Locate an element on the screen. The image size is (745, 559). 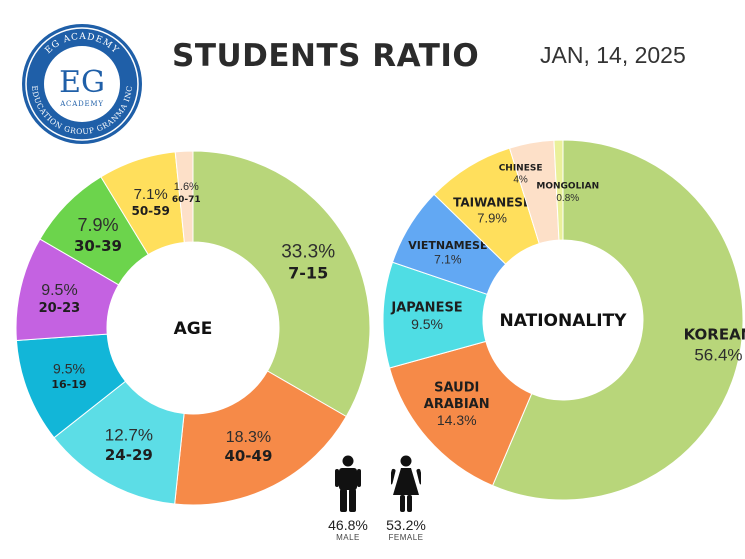
slice-label-60-71: 60-71 is located at coordinates (186, 200).